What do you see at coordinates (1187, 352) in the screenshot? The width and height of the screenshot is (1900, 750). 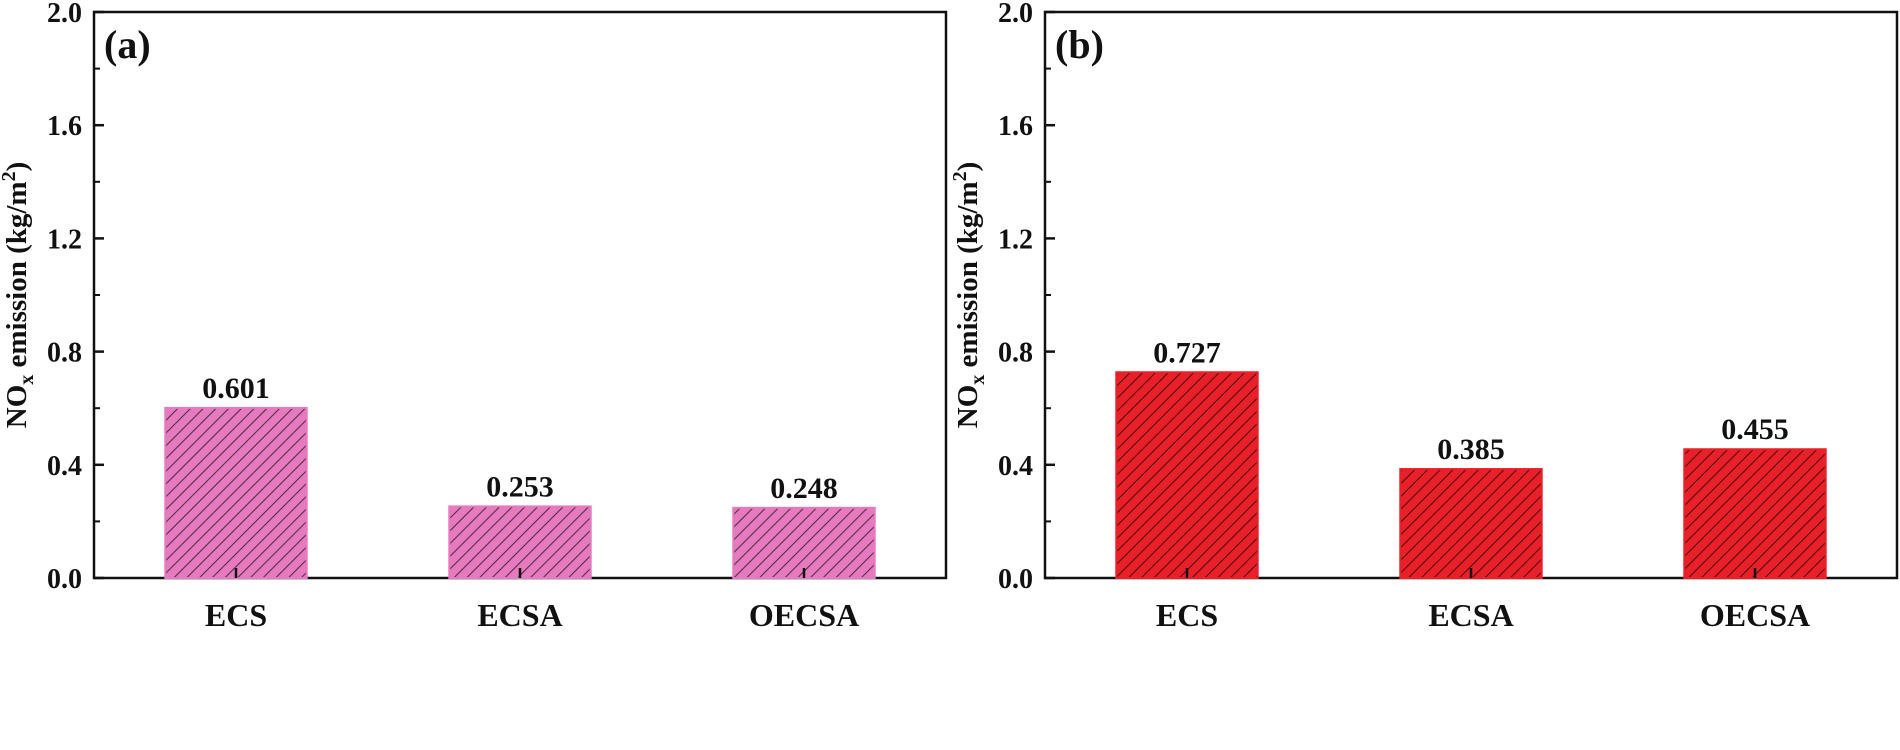 I see `bar-value-label: 0.727` at bounding box center [1187, 352].